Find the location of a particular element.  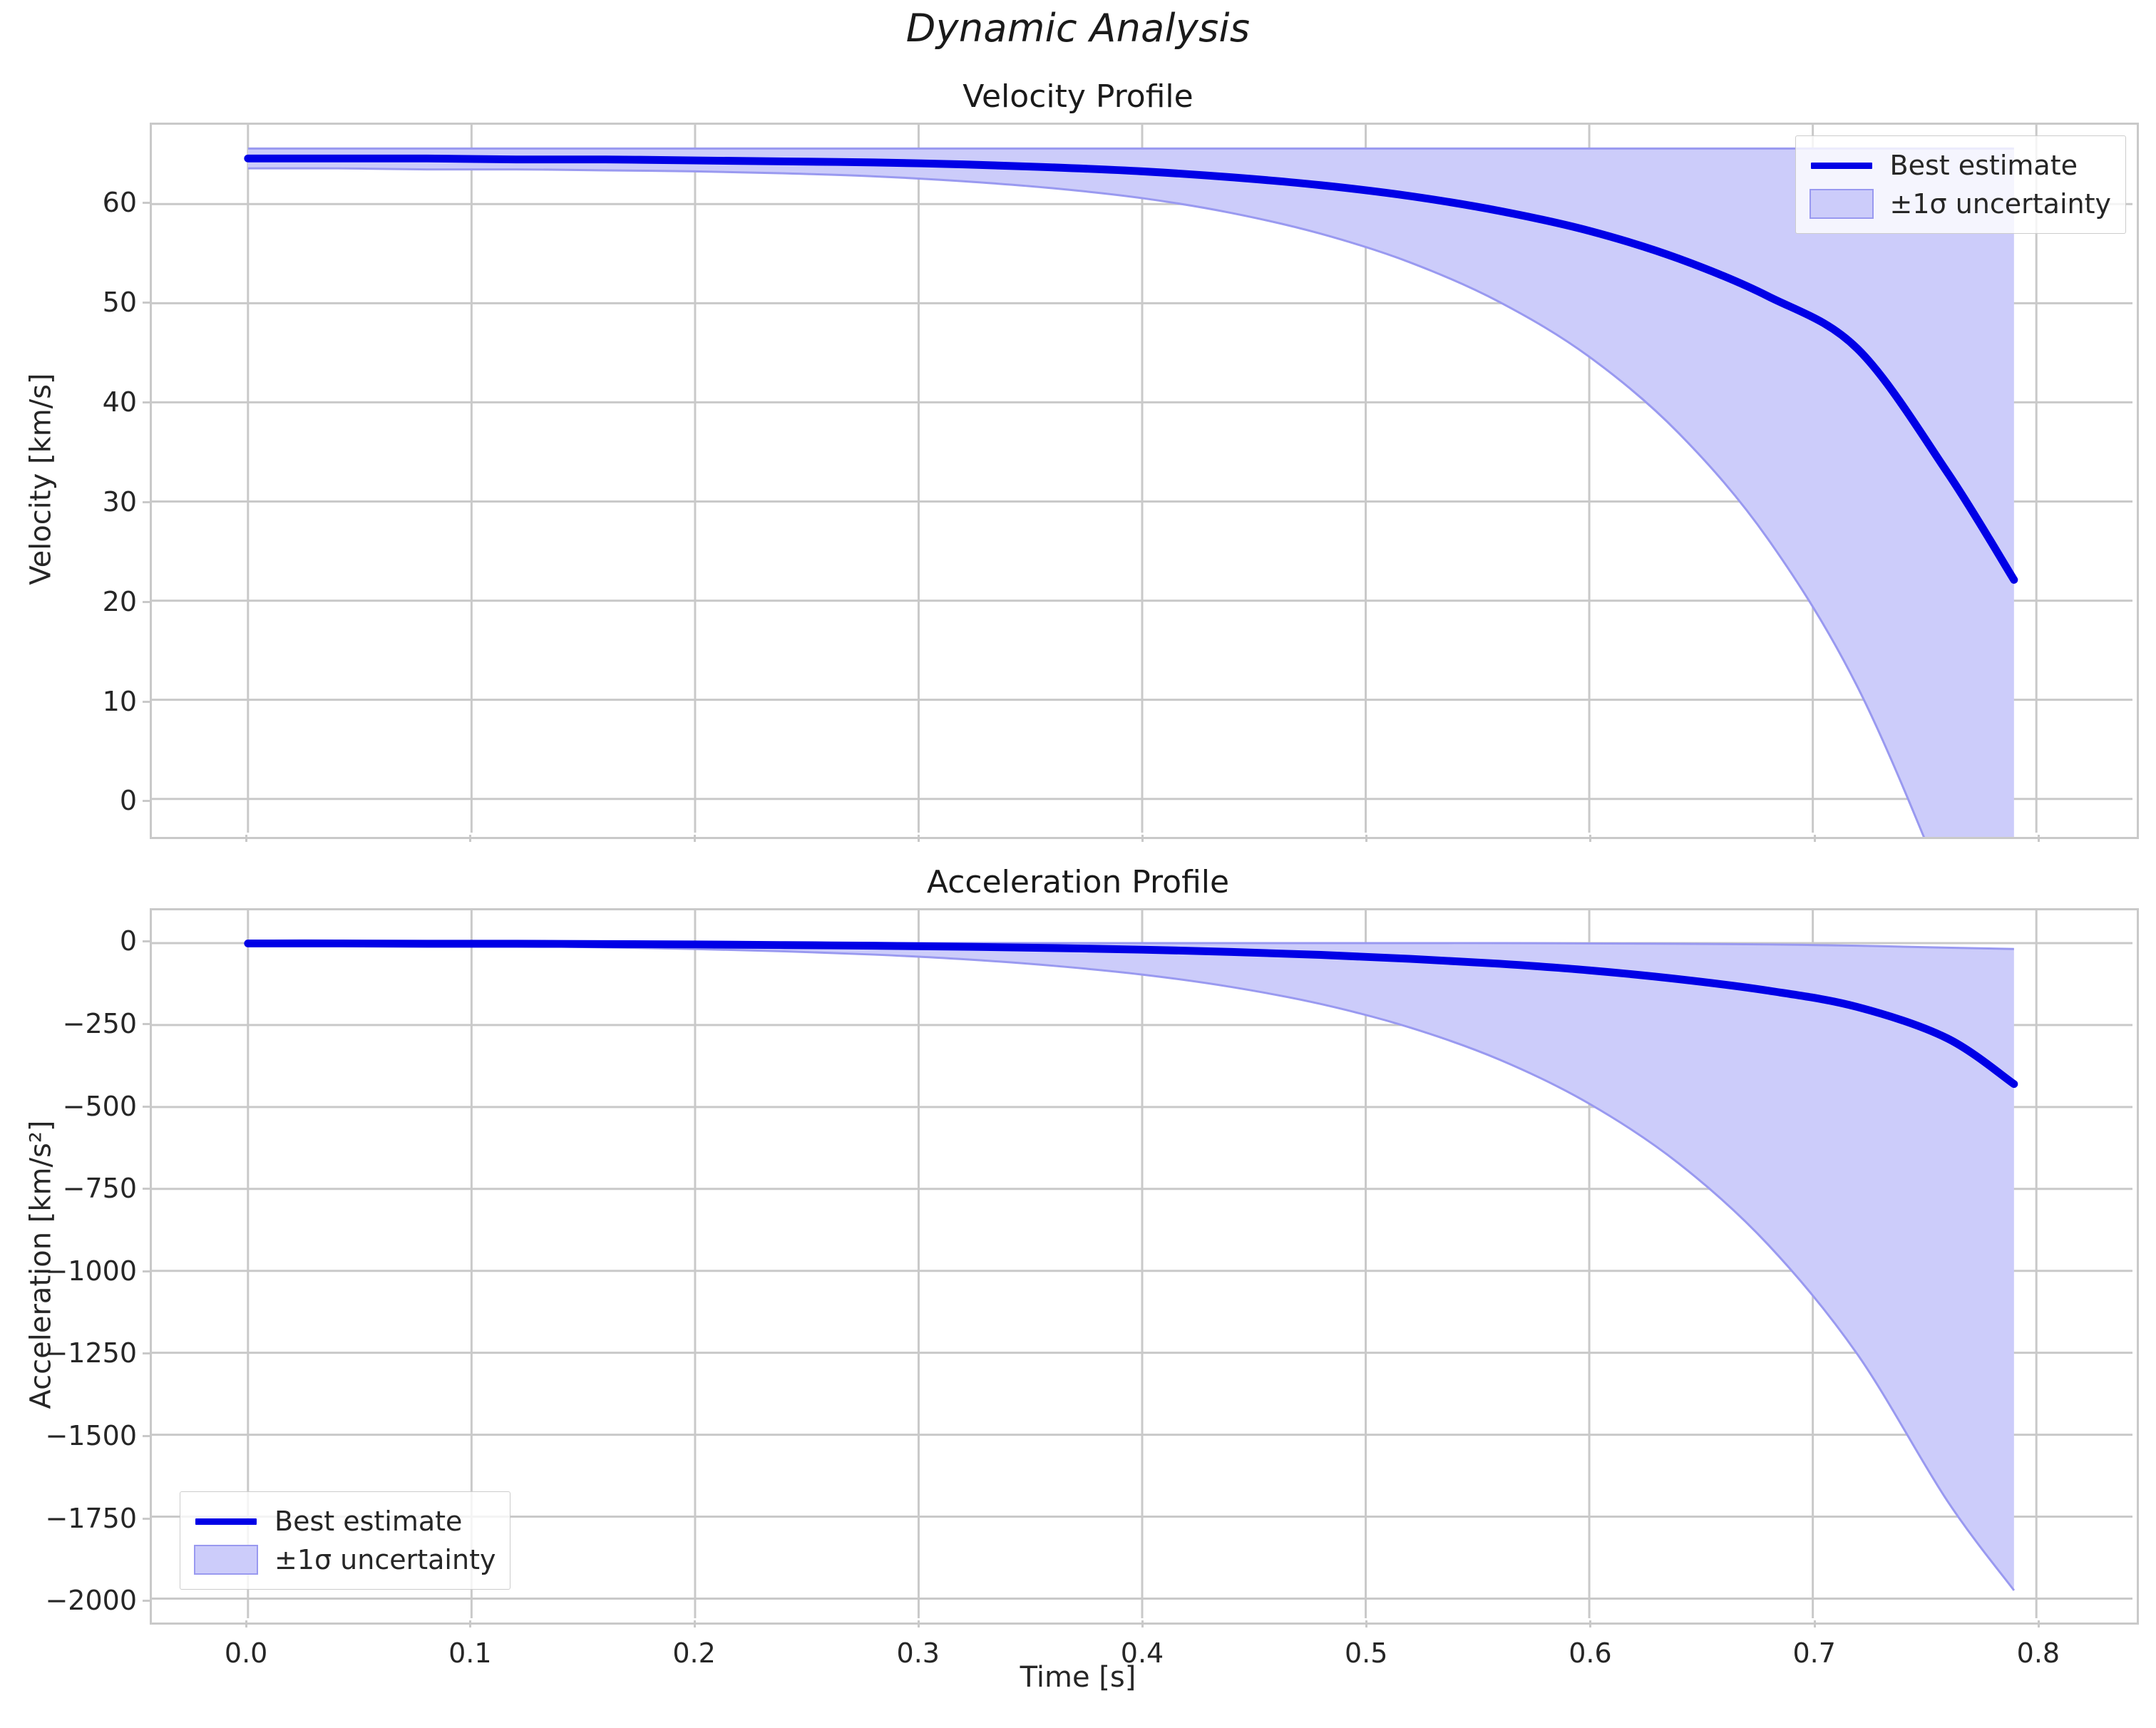

x-tick-label: 0.1 is located at coordinates (470, 1653).